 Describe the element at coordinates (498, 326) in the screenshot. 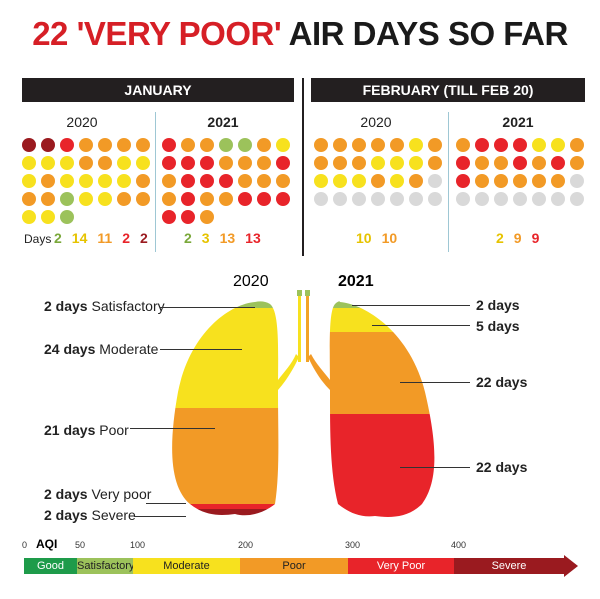

I see `right-label-moderate: 5 days` at that location.